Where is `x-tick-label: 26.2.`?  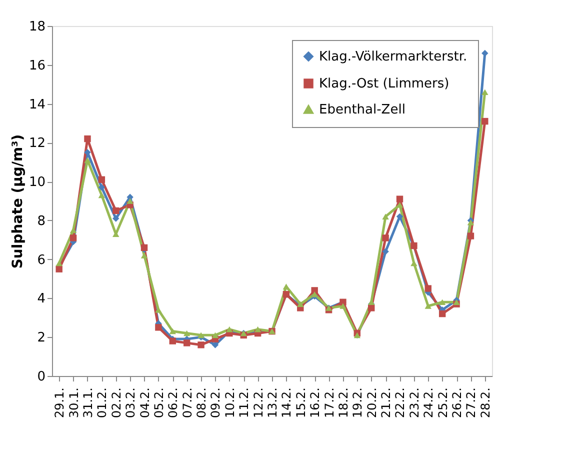
x-tick-label: 26.2. is located at coordinates (457, 403).